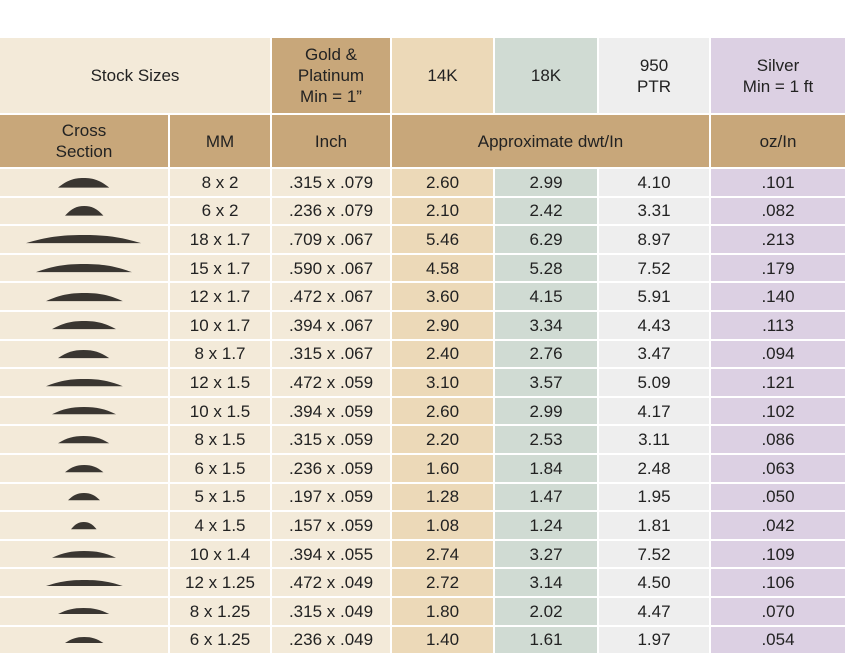 The width and height of the screenshot is (849, 661). What do you see at coordinates (135, 75) in the screenshot?
I see `stock-sizes-header: Stock Sizes` at bounding box center [135, 75].